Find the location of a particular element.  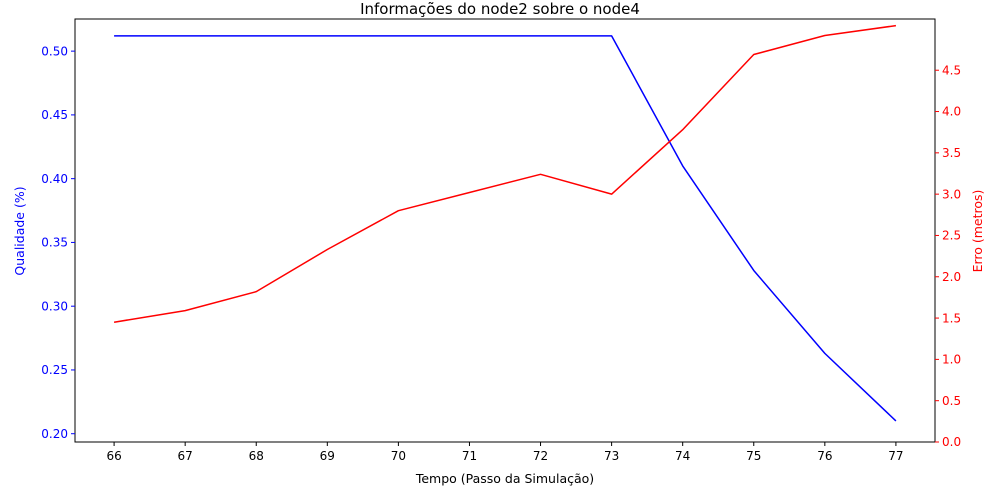

y-axis-right: 0.0 0.5 1.0 1.5 2.0 2.5 3.0 3.5 4.0 4.5 is located at coordinates (948, 256).